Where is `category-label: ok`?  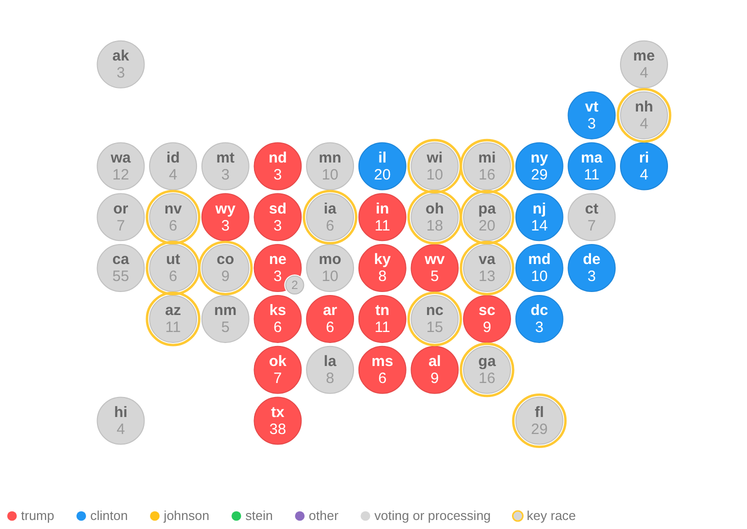 category-label: ok is located at coordinates (278, 361).